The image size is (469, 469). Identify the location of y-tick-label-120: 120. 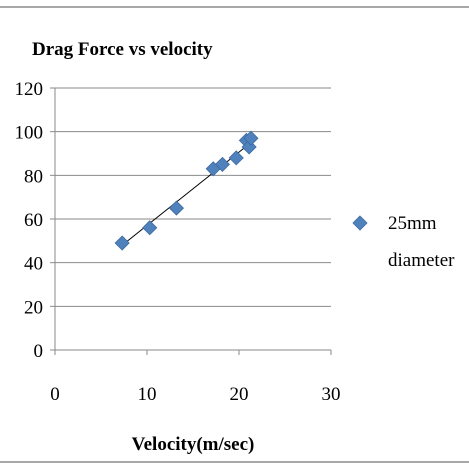
(29, 89).